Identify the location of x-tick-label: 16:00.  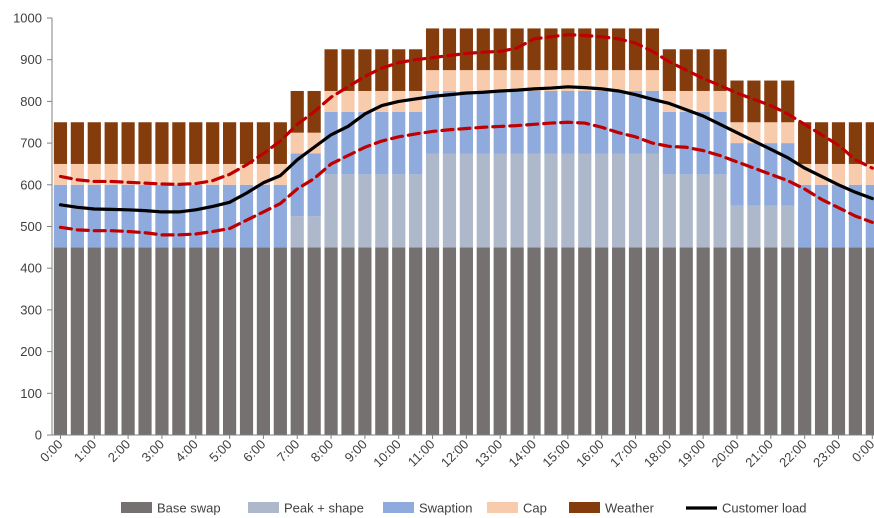
(590, 454).